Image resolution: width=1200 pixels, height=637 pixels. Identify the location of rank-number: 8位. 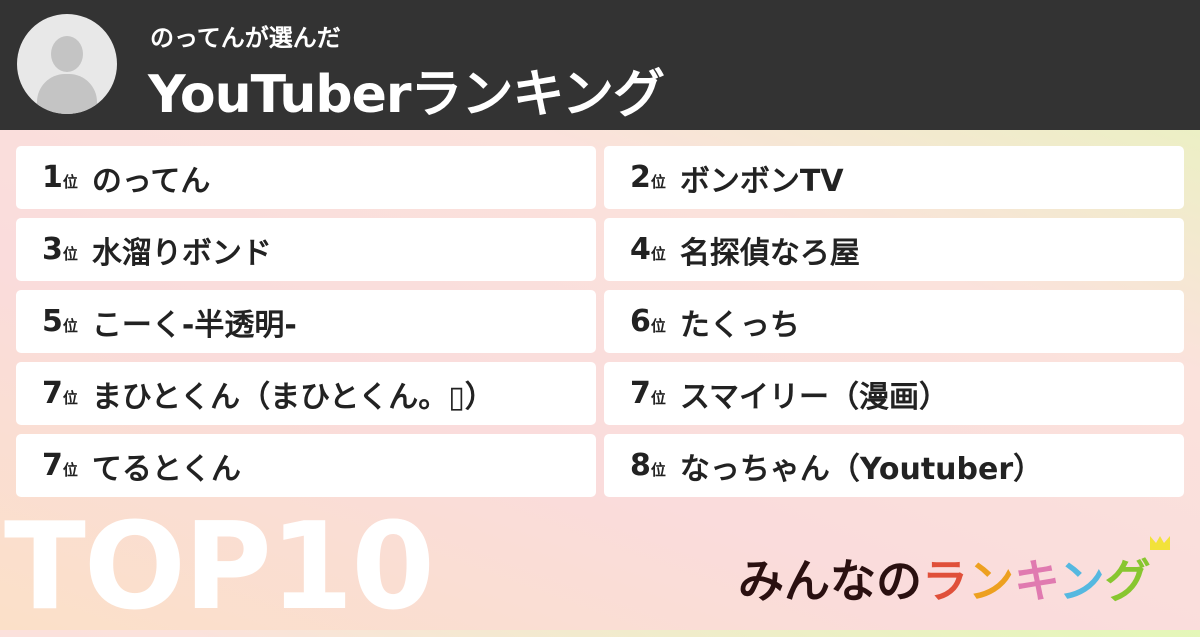
(648, 465).